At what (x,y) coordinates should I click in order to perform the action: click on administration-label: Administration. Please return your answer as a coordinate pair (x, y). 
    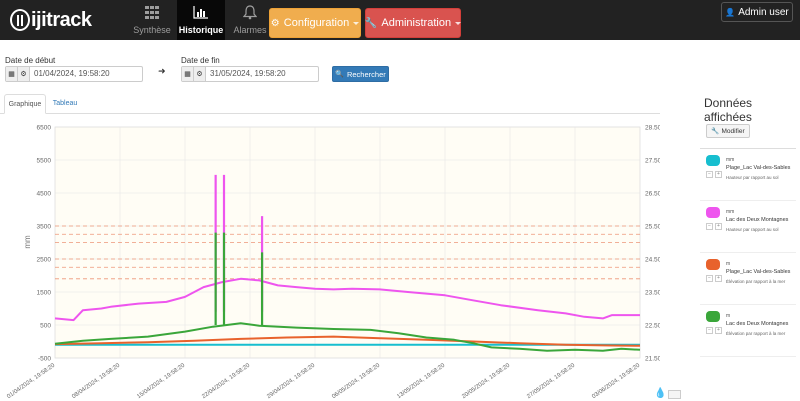
    Looking at the image, I should click on (416, 23).